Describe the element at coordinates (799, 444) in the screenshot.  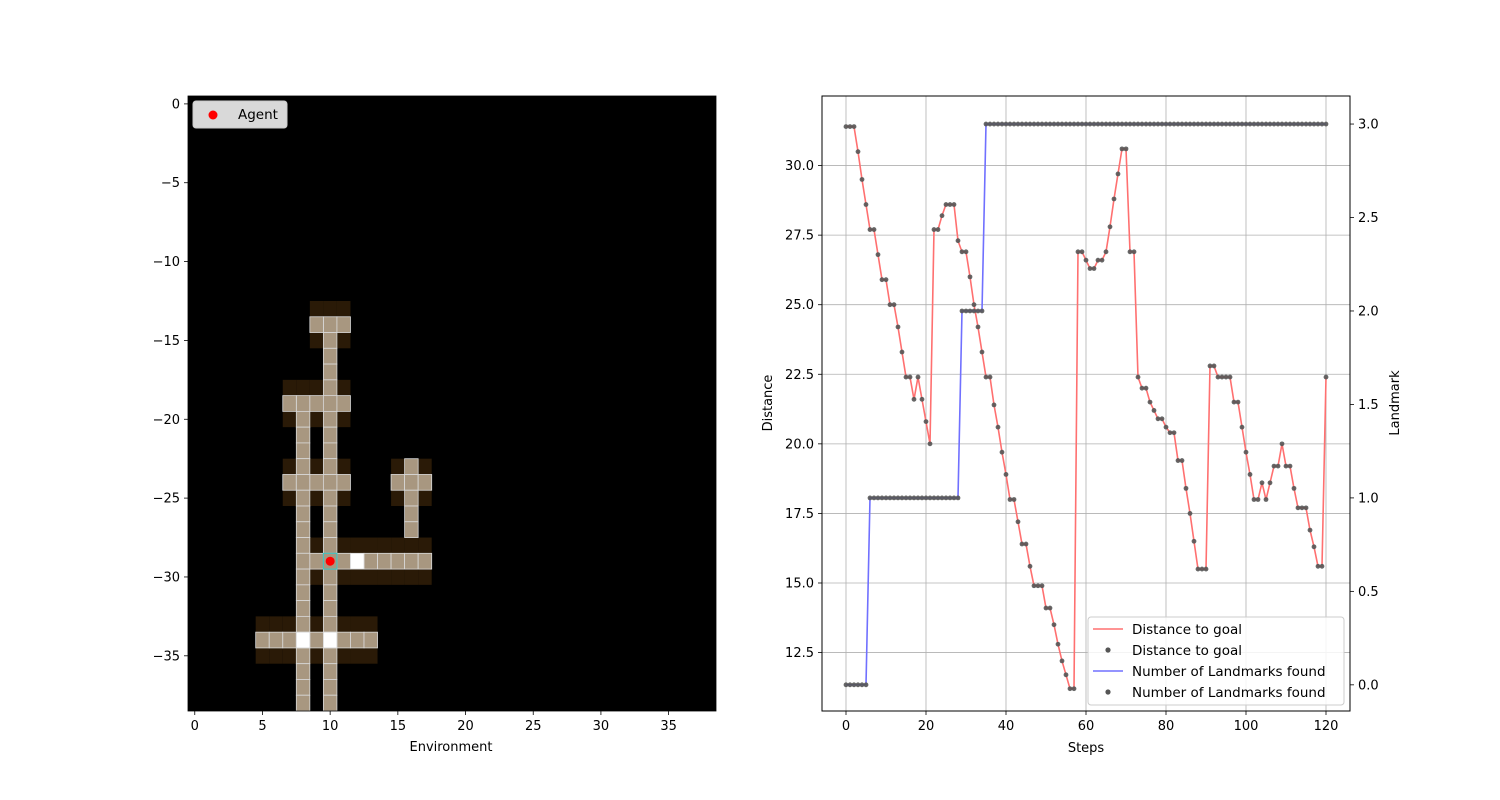
I see `distance-tick-label: 20.0` at that location.